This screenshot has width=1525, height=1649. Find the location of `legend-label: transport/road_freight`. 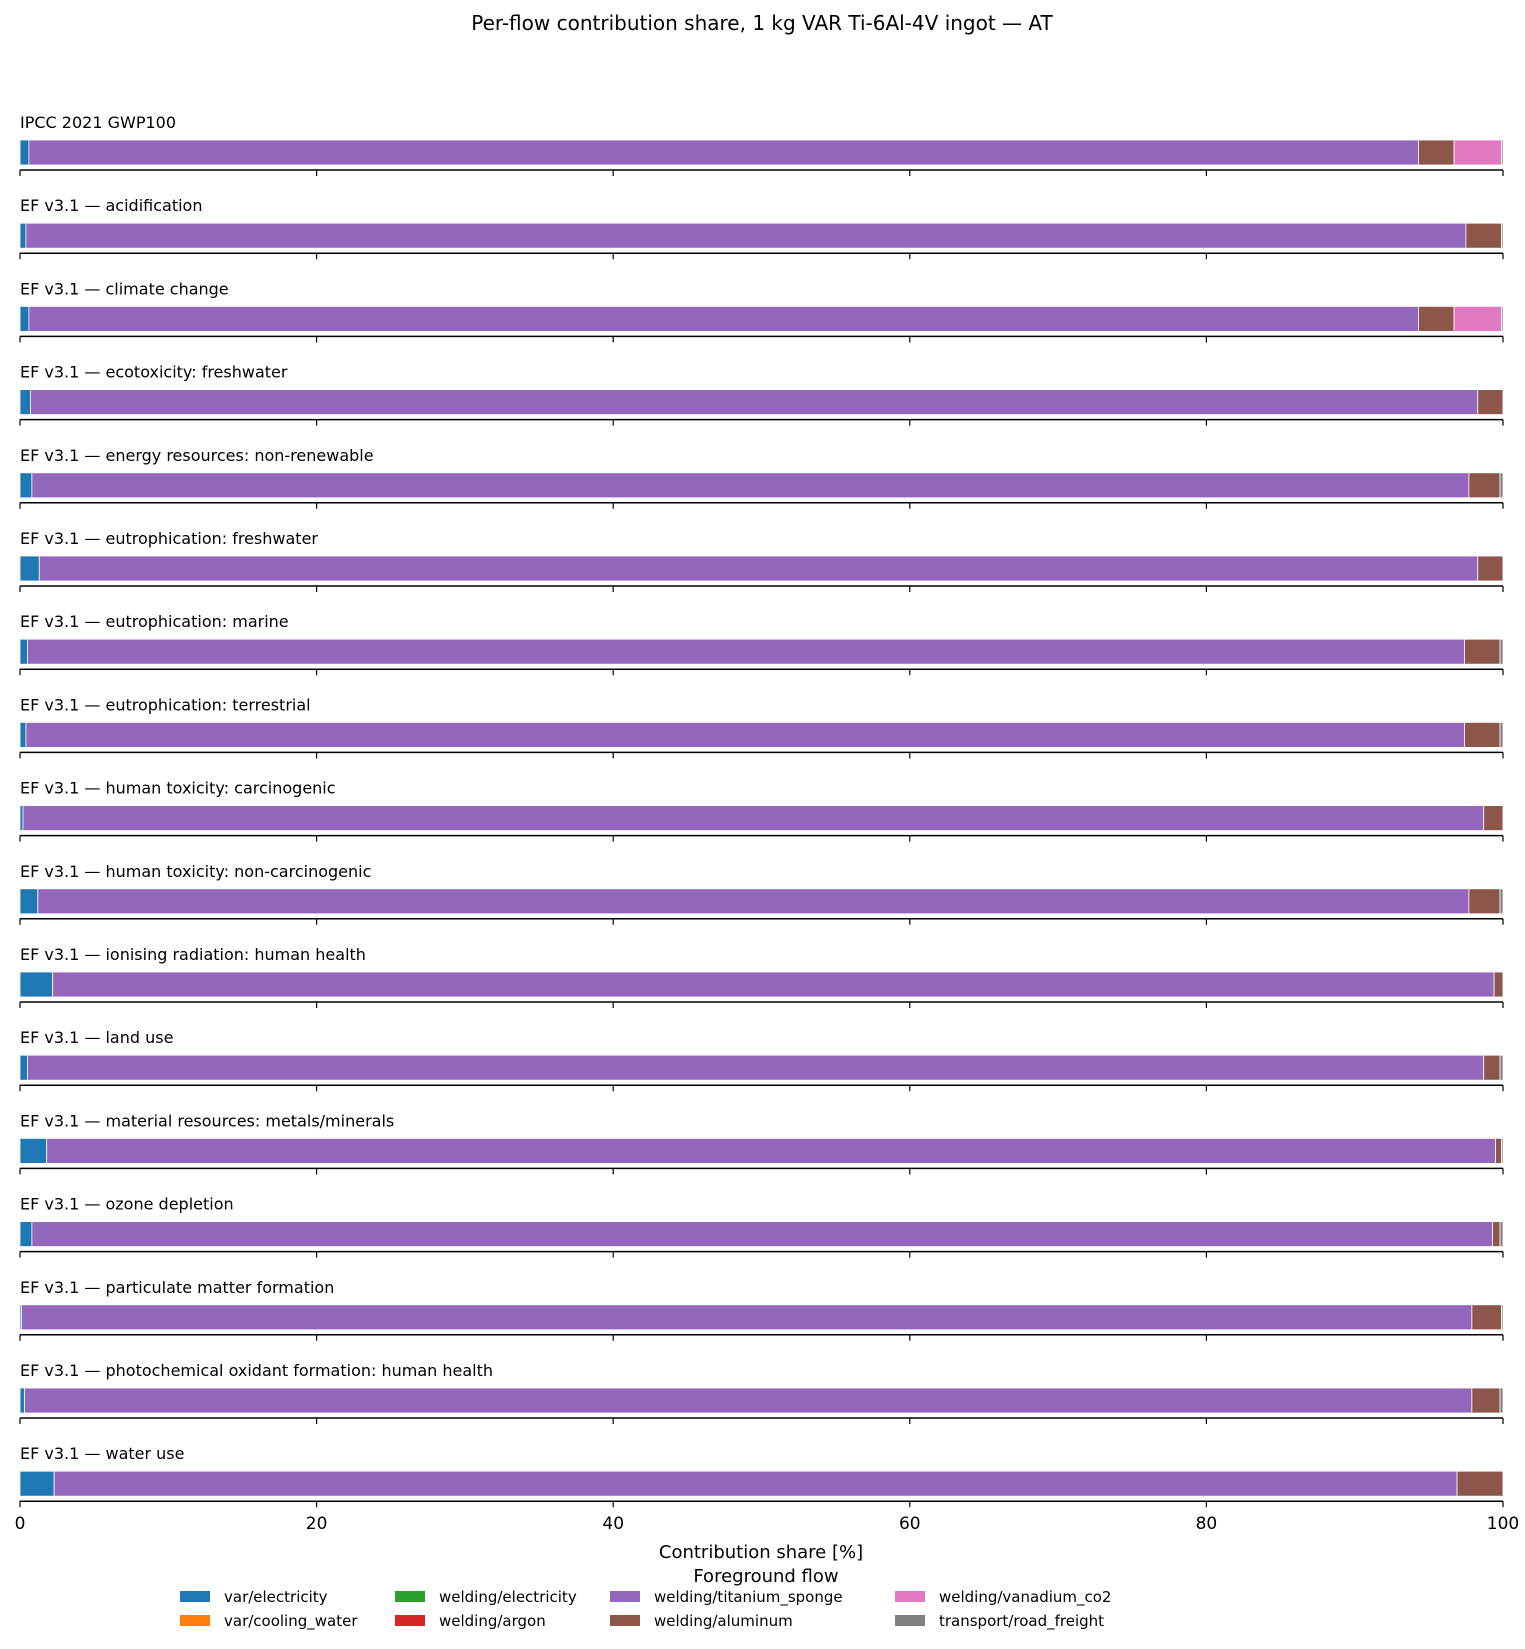

legend-label: transport/road_freight is located at coordinates (1021, 1621).